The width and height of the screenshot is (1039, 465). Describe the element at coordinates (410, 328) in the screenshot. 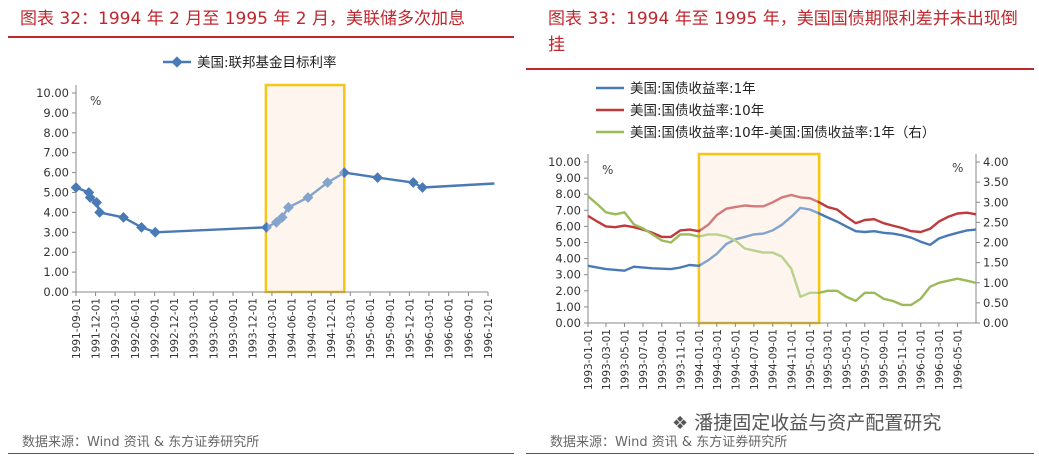

I see `x-tick-label: 1995-12-01` at that location.